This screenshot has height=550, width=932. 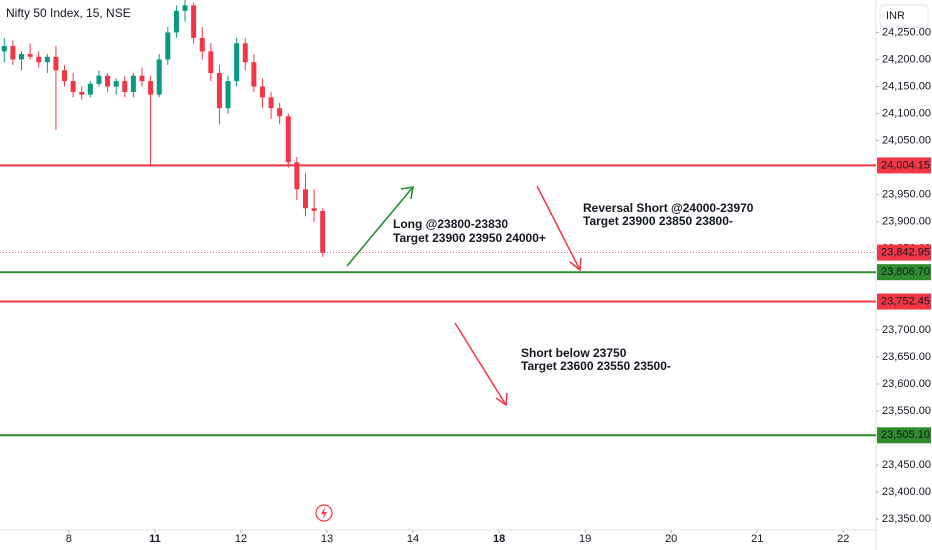 I want to click on annotation: Target 23600 23550 23500-, so click(x=596, y=366).